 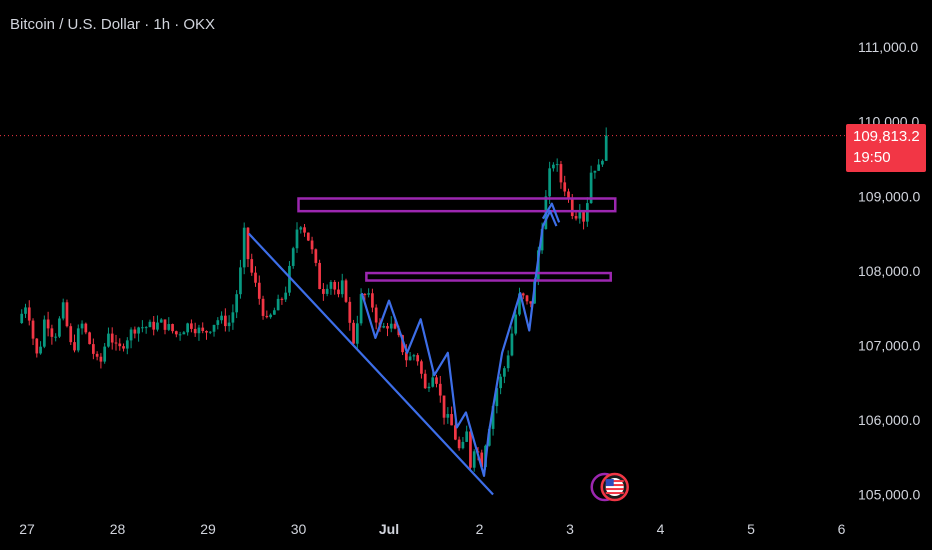 I want to click on falling-channel-line, so click(x=370, y=364).